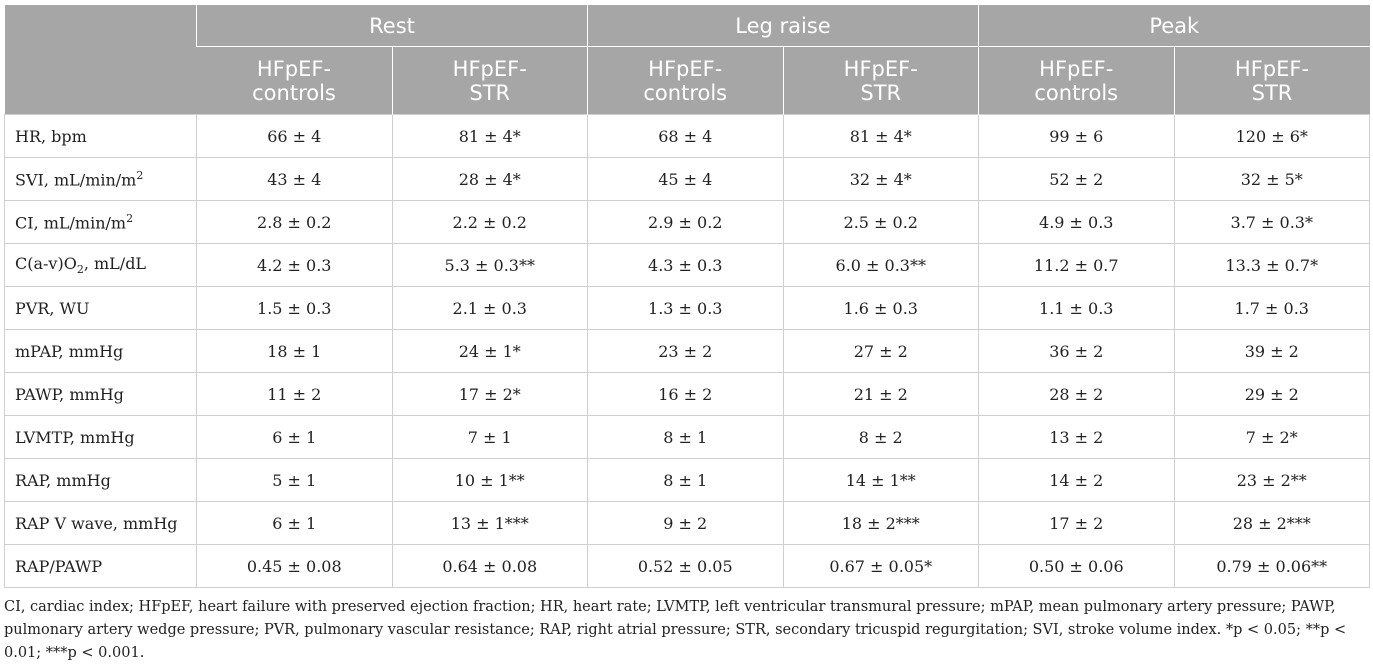 The width and height of the screenshot is (1373, 665). Describe the element at coordinates (115, 263) in the screenshot. I see `row-label-tail: , mL/dL` at that location.